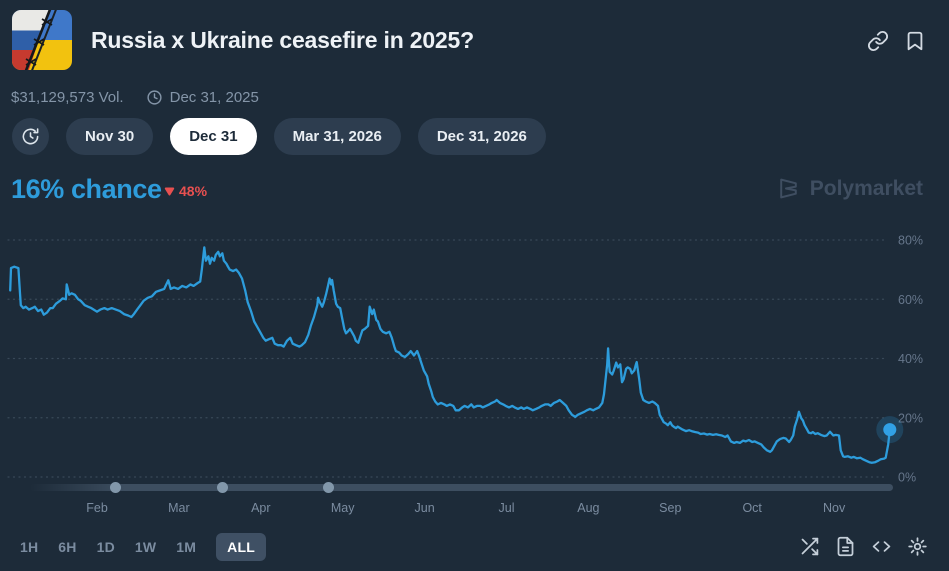 This screenshot has height=571, width=949. What do you see at coordinates (154, 97) in the screenshot?
I see `clock-icon` at bounding box center [154, 97].